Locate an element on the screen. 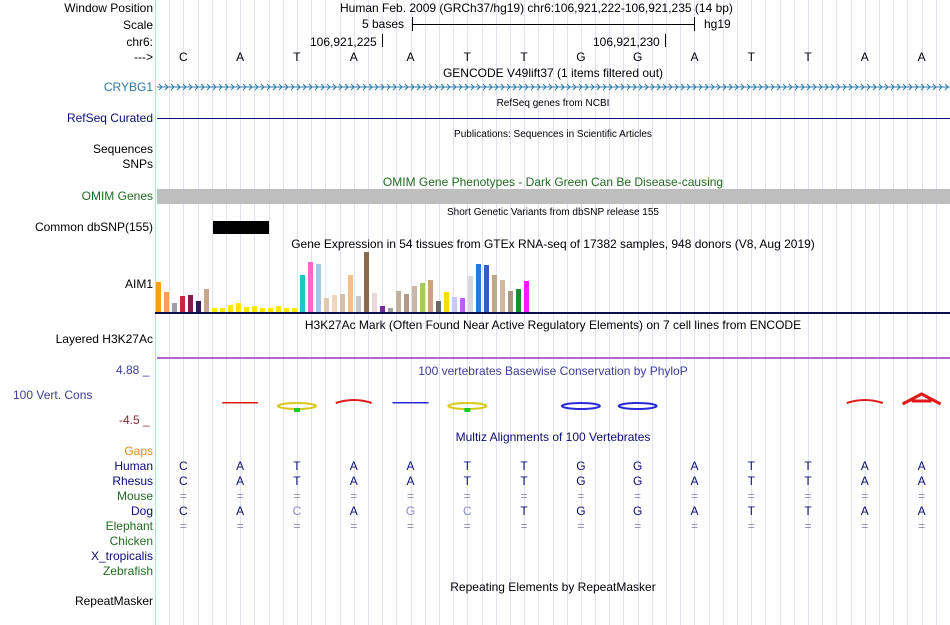 The height and width of the screenshot is (625, 950). aligned-base: C is located at coordinates (183, 511).